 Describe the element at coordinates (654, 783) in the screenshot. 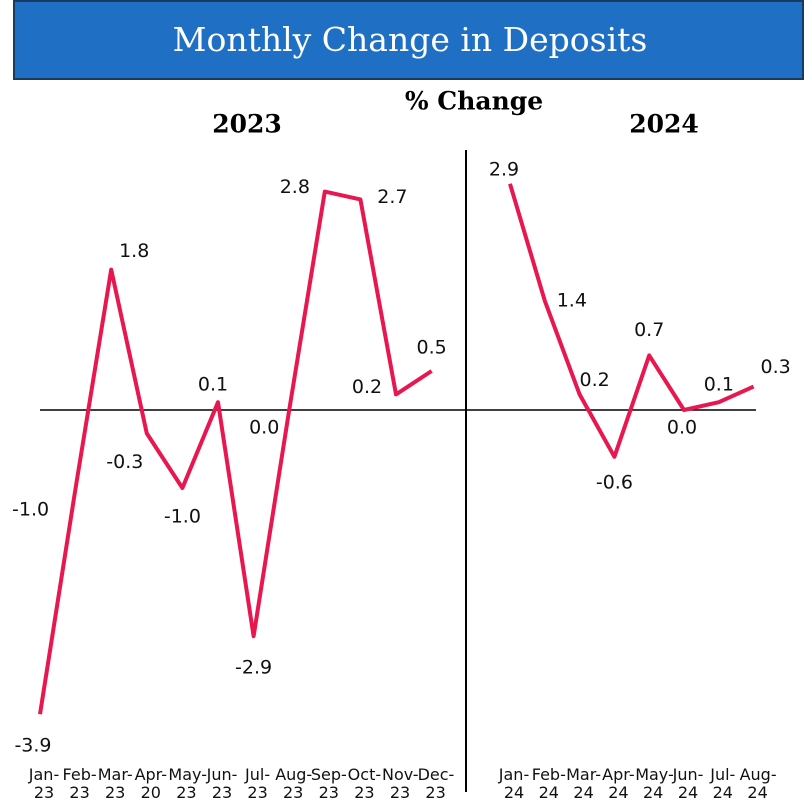

I see `x-tick-label: May-24` at that location.